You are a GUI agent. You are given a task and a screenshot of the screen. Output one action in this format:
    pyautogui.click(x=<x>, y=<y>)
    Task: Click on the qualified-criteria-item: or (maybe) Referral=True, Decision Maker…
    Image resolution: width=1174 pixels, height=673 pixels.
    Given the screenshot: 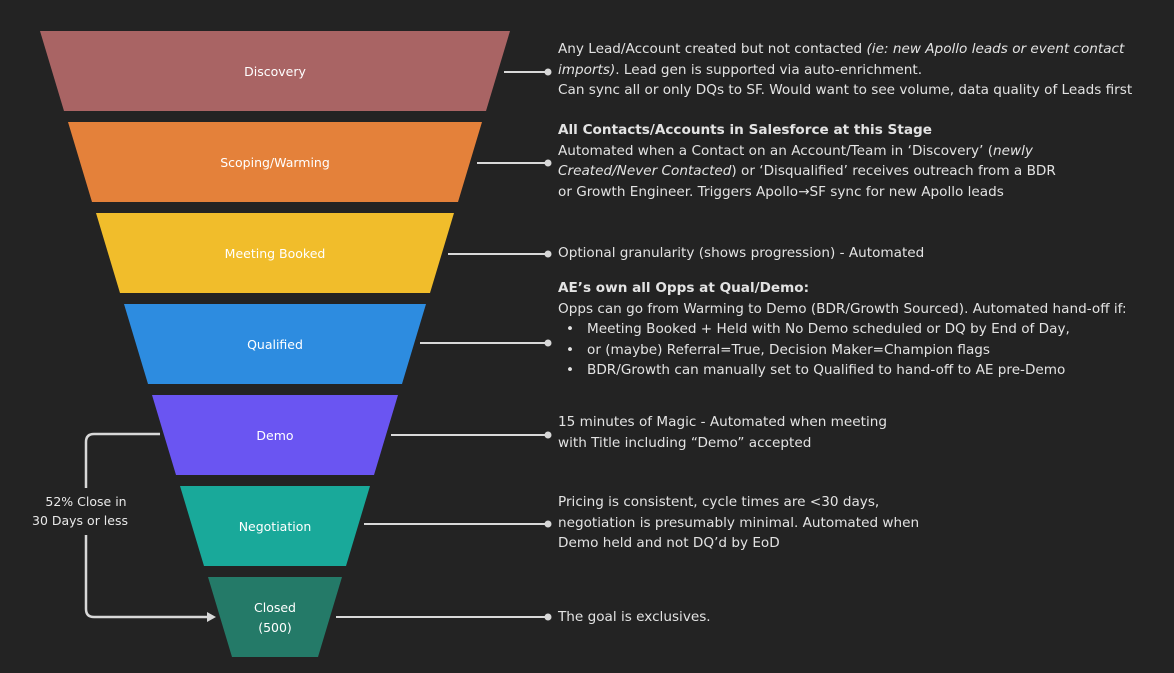 What is the action you would take?
    pyautogui.click(x=846, y=350)
    